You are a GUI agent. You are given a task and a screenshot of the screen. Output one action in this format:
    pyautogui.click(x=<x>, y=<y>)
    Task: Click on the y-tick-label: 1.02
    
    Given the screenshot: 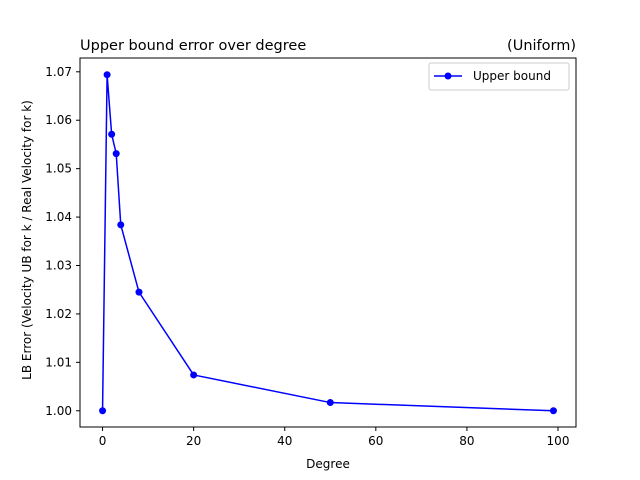 What is the action you would take?
    pyautogui.click(x=58, y=314)
    